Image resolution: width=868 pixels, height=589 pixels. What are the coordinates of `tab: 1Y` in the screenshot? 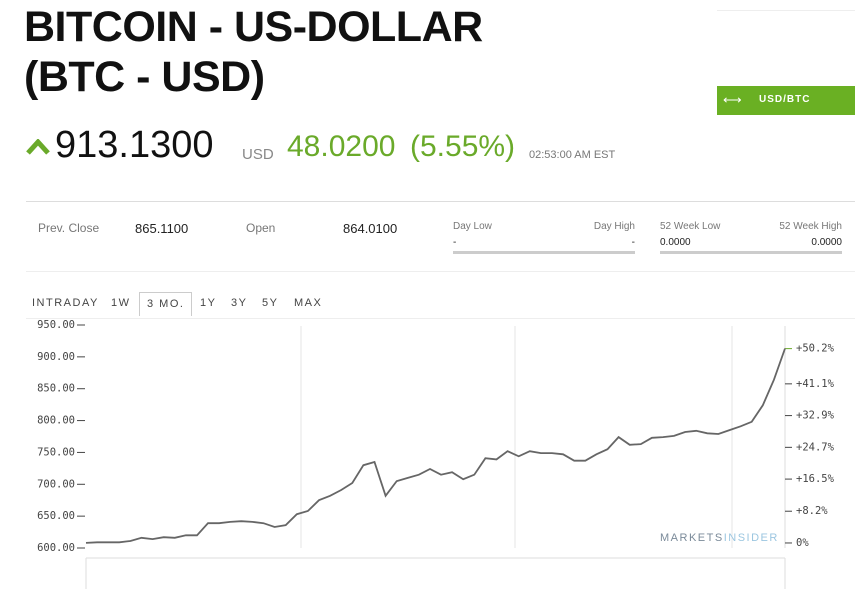 It's located at (208, 303).